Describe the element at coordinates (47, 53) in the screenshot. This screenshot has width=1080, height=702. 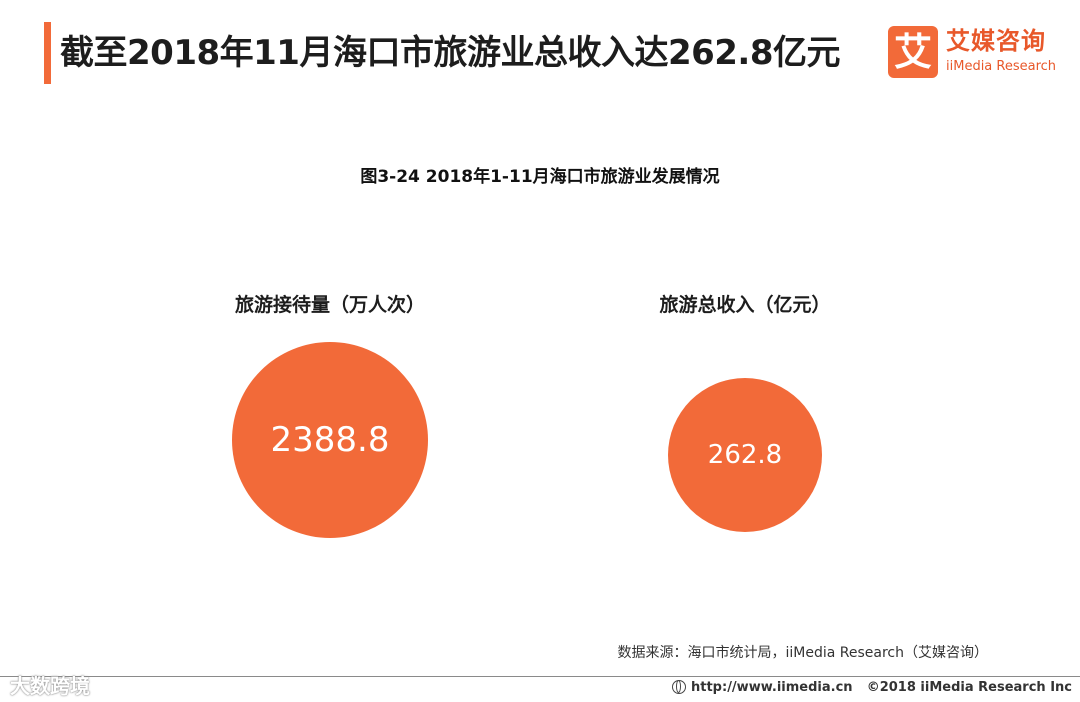
I see `title-accent-bar` at that location.